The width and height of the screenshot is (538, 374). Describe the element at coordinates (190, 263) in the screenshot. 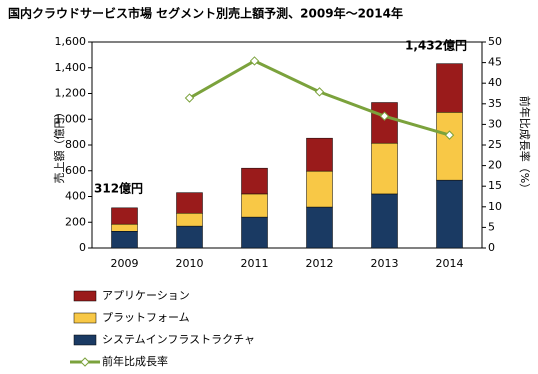

I see `x-tick-label: 2010` at that location.